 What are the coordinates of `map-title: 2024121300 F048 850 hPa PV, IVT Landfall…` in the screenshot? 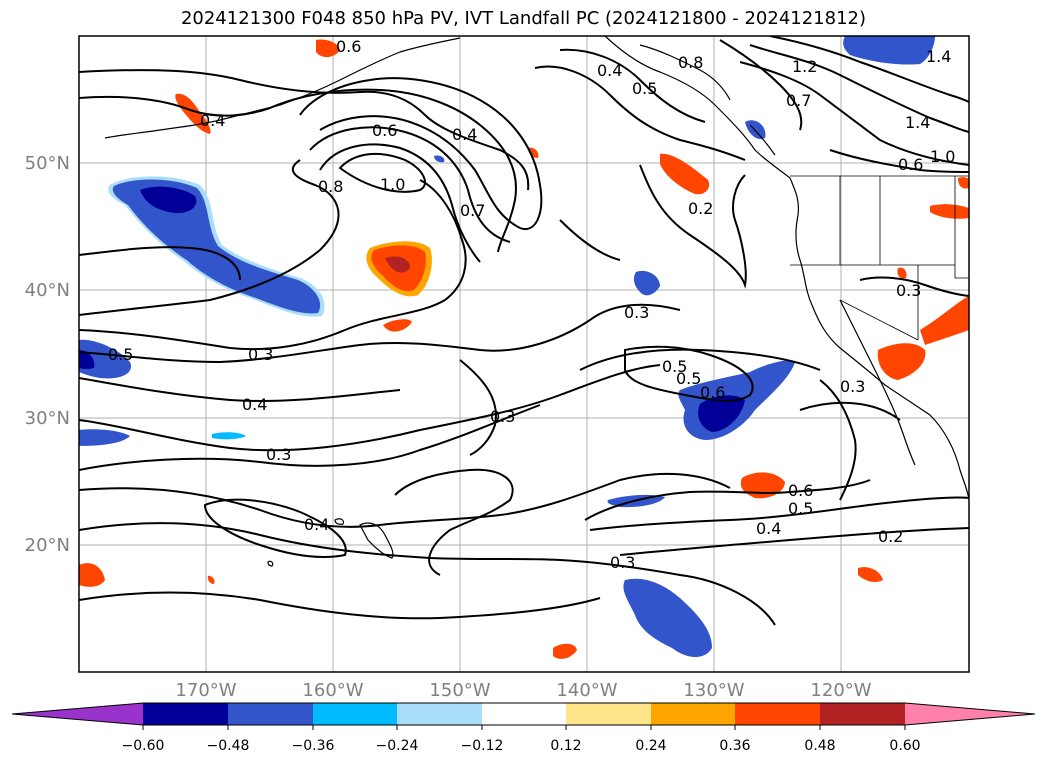 It's located at (523, 18).